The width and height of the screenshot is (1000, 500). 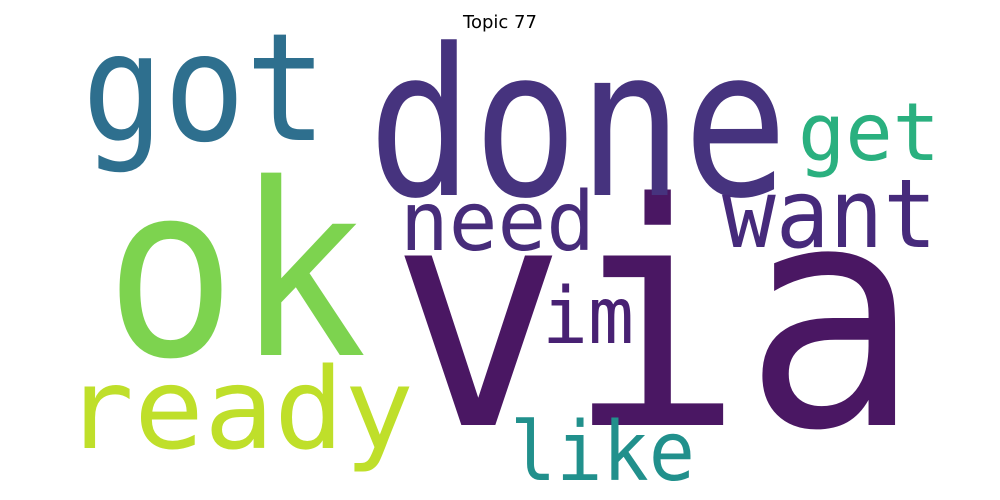 I want to click on word-like: like, so click(x=602, y=452).